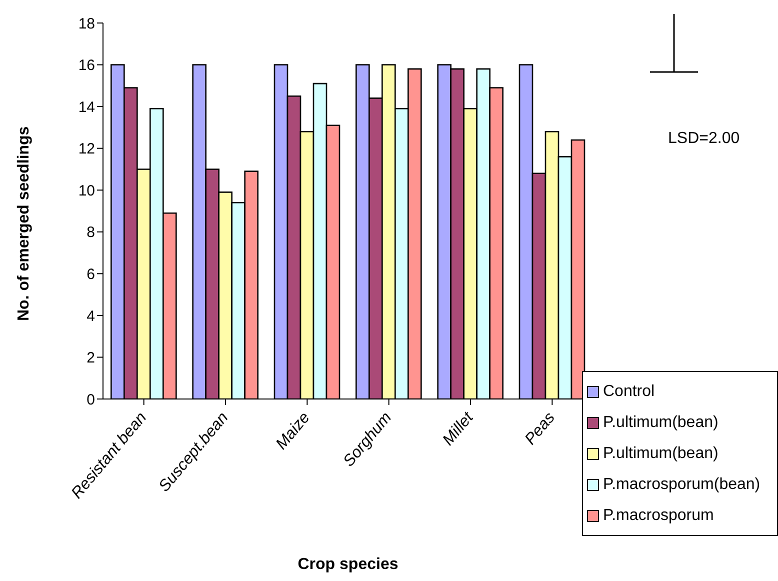 Image resolution: width=778 pixels, height=581 pixels. I want to click on y-tick-label: 10, so click(86, 191).